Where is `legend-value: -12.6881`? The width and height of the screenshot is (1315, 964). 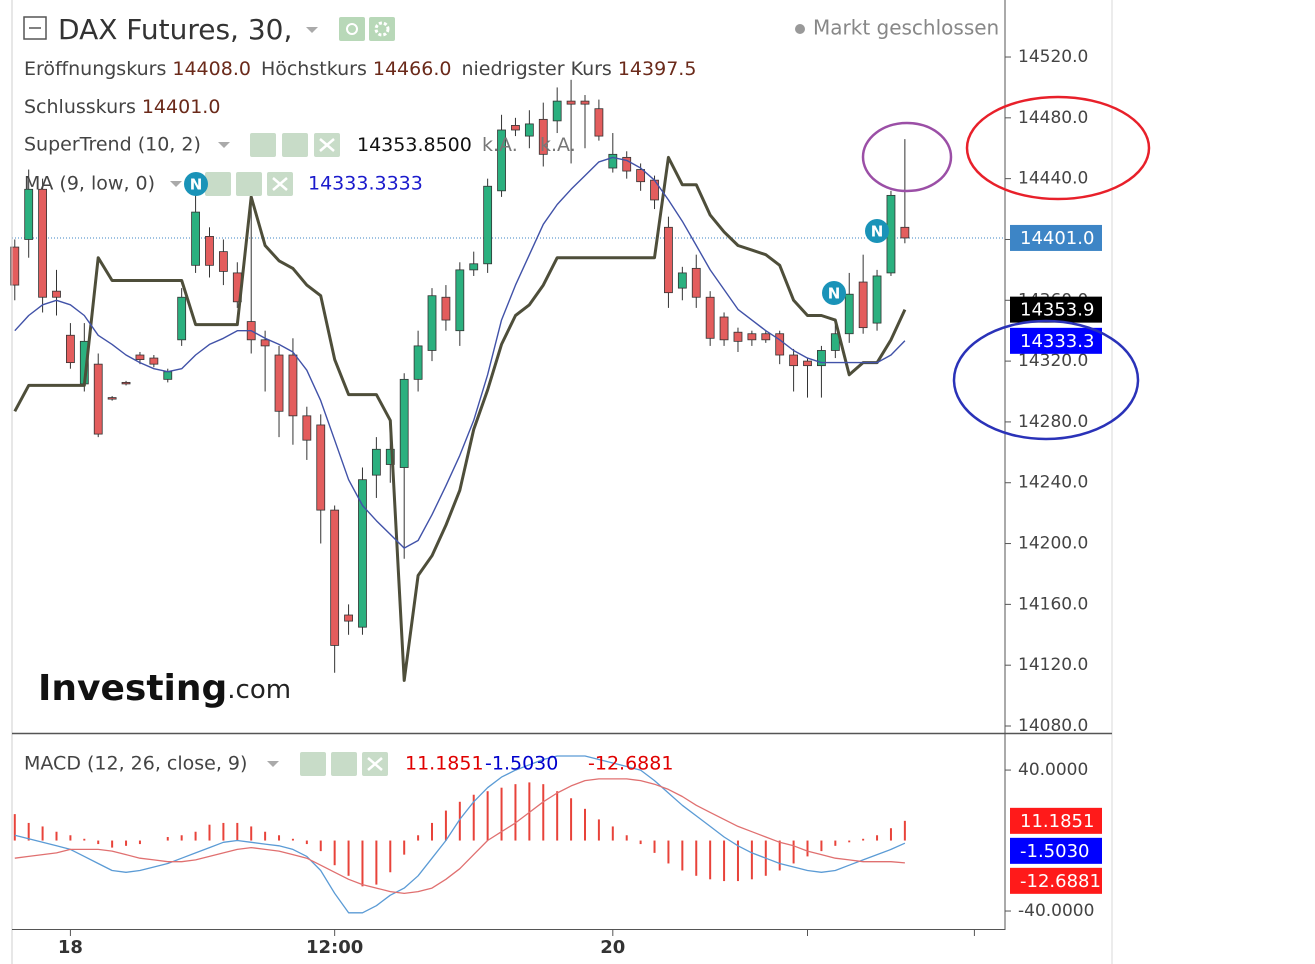 legend-value: -12.6881 is located at coordinates (630, 764).